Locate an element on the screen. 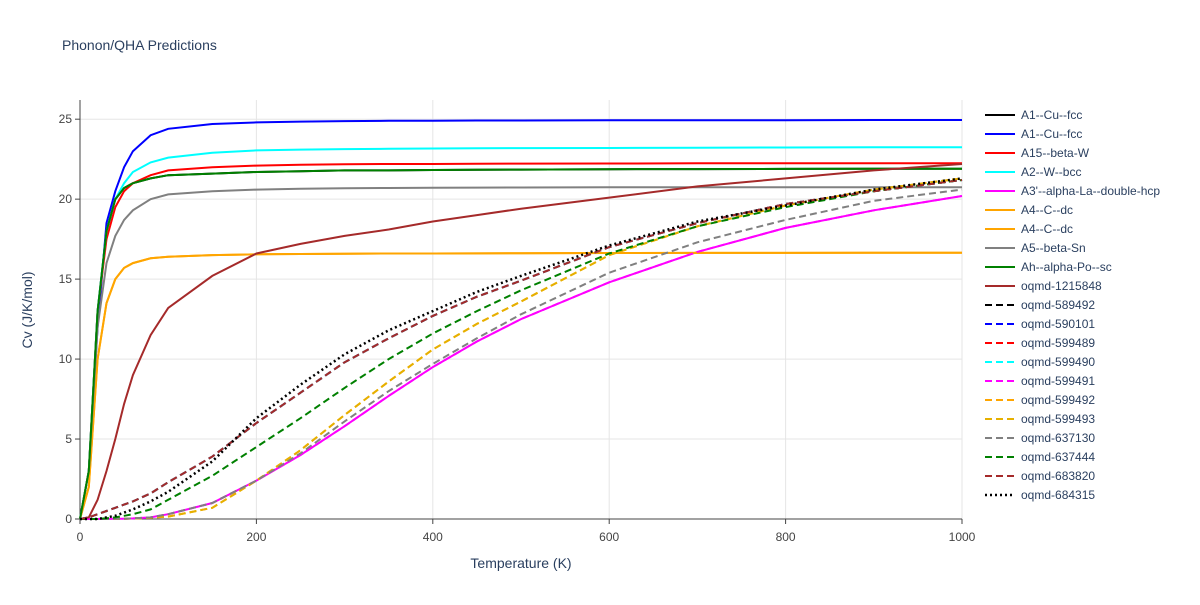 The image size is (1200, 605). legend-label: oqmd-590101 is located at coordinates (1058, 324).